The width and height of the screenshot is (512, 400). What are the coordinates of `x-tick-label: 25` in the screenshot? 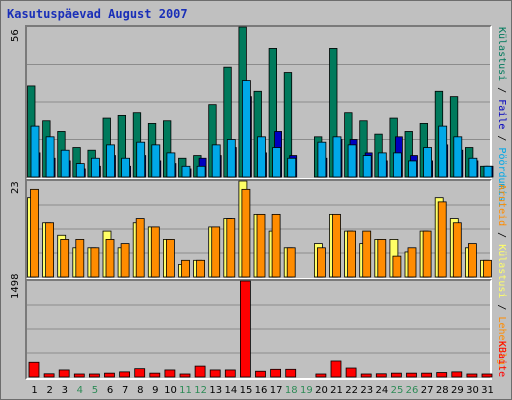 It's located at (397, 390).